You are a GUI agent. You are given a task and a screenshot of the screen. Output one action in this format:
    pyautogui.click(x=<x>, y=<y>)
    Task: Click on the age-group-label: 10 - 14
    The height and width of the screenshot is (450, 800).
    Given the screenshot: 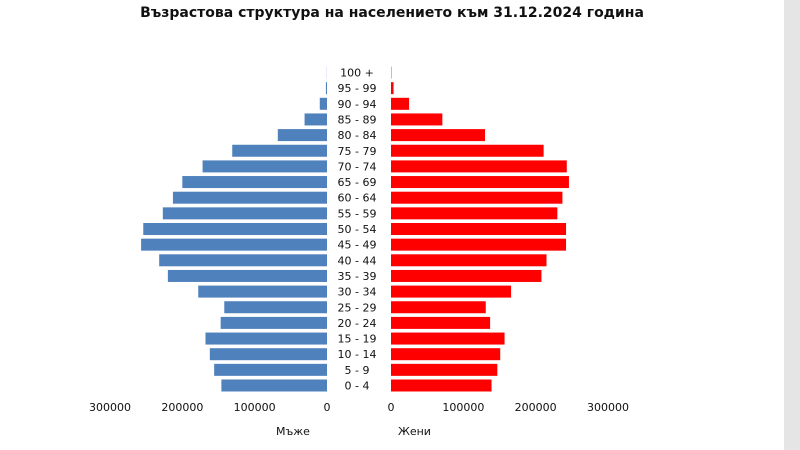 What is the action you would take?
    pyautogui.click(x=357, y=354)
    